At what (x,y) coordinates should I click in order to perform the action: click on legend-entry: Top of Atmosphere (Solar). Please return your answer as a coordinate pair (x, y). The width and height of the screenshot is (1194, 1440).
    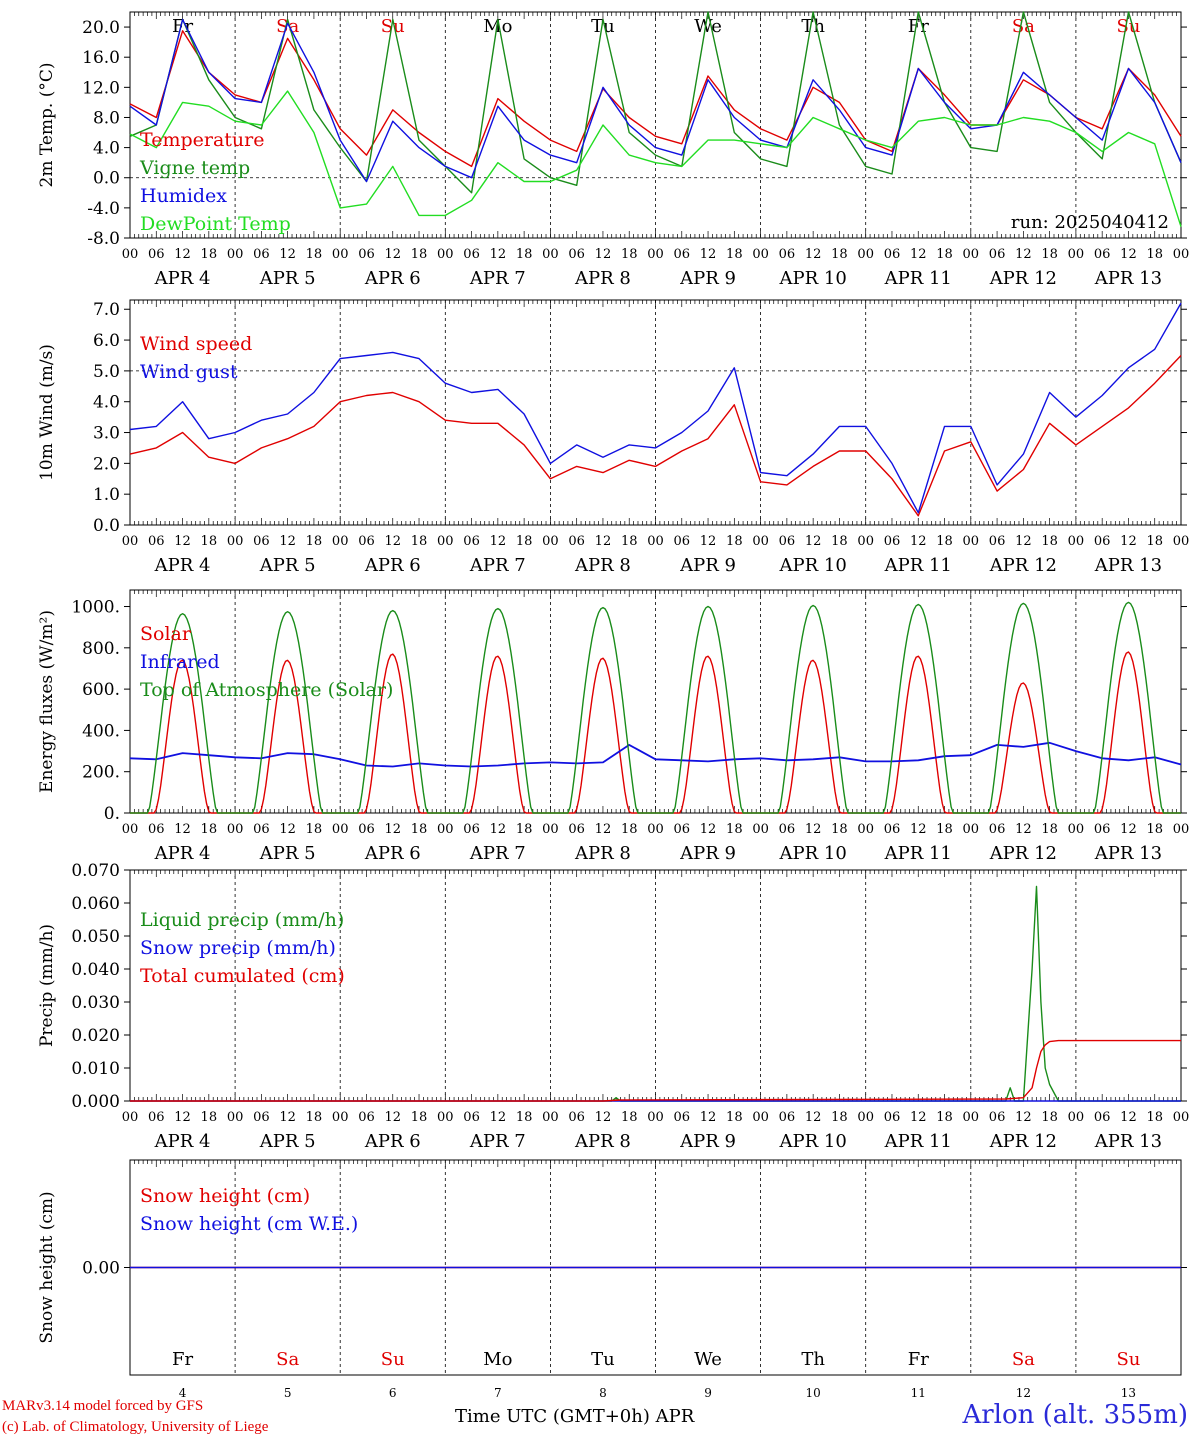
    Looking at the image, I should click on (266, 690).